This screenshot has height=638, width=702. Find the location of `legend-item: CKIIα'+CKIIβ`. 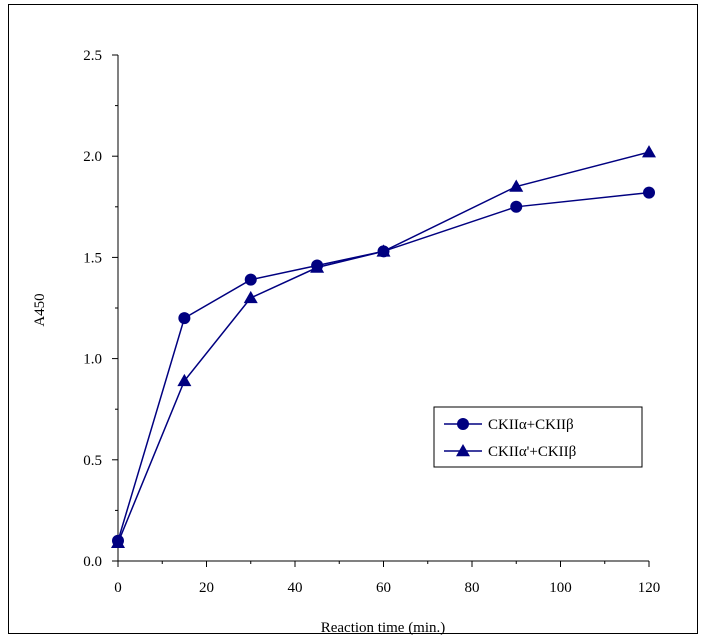

legend-item: CKIIα'+CKIIβ is located at coordinates (510, 452).